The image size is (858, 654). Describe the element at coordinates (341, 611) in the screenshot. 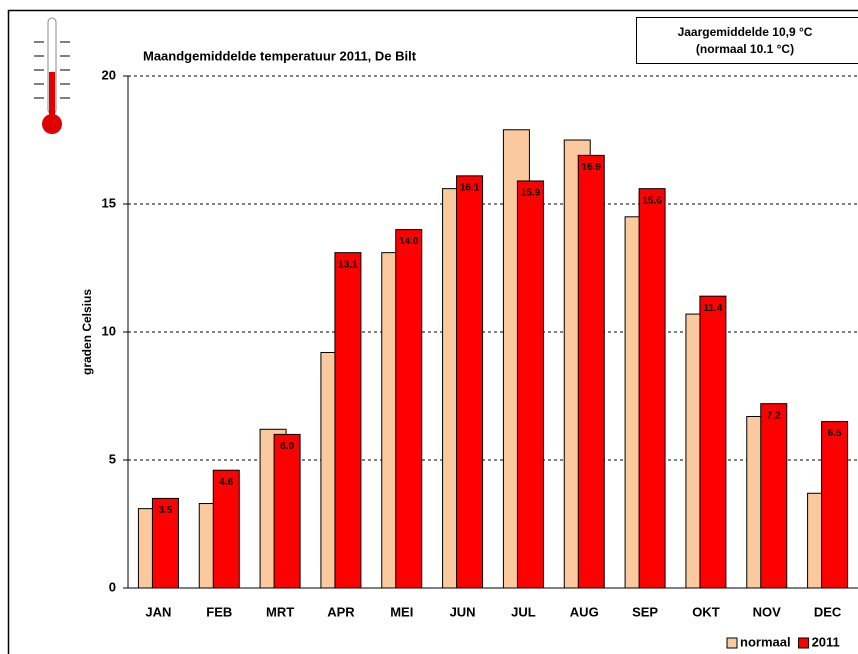

I see `x-tick-label: APR` at that location.